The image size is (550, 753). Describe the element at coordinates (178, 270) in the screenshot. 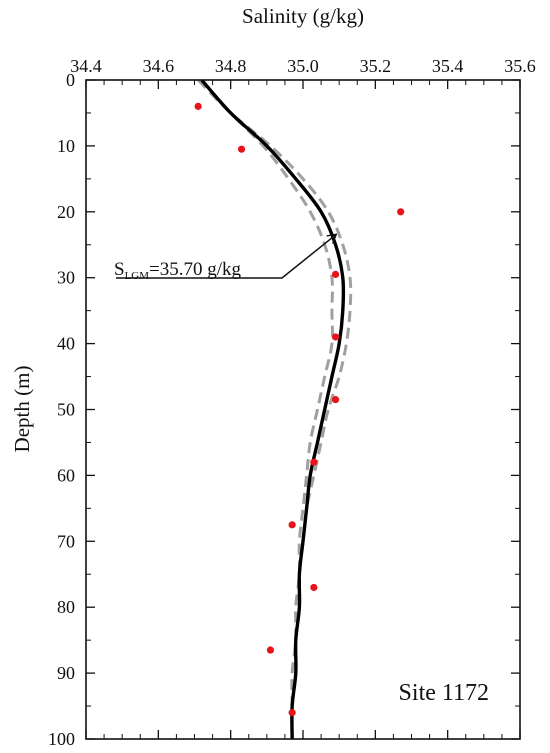

I see `annotation-label: SLGM=35.70 g/kg` at that location.